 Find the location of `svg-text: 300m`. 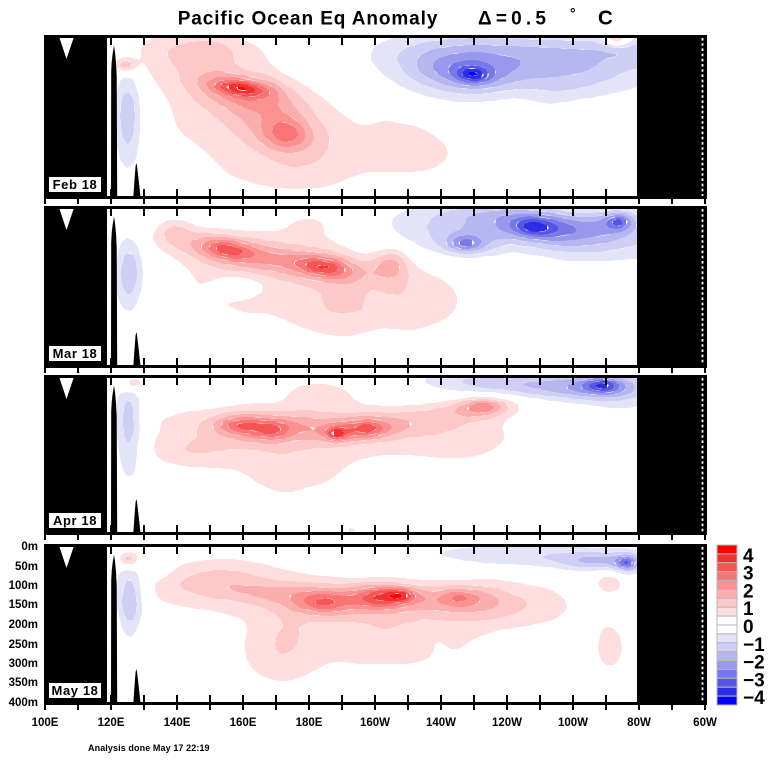

svg-text: 300m is located at coordinates (23, 664).